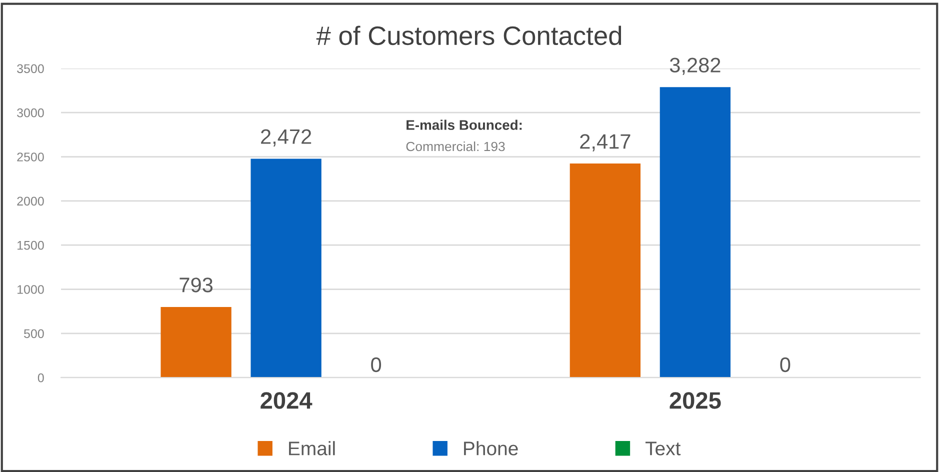 This screenshot has height=472, width=939. Describe the element at coordinates (695, 66) in the screenshot. I see `data-label: 3,282` at that location.